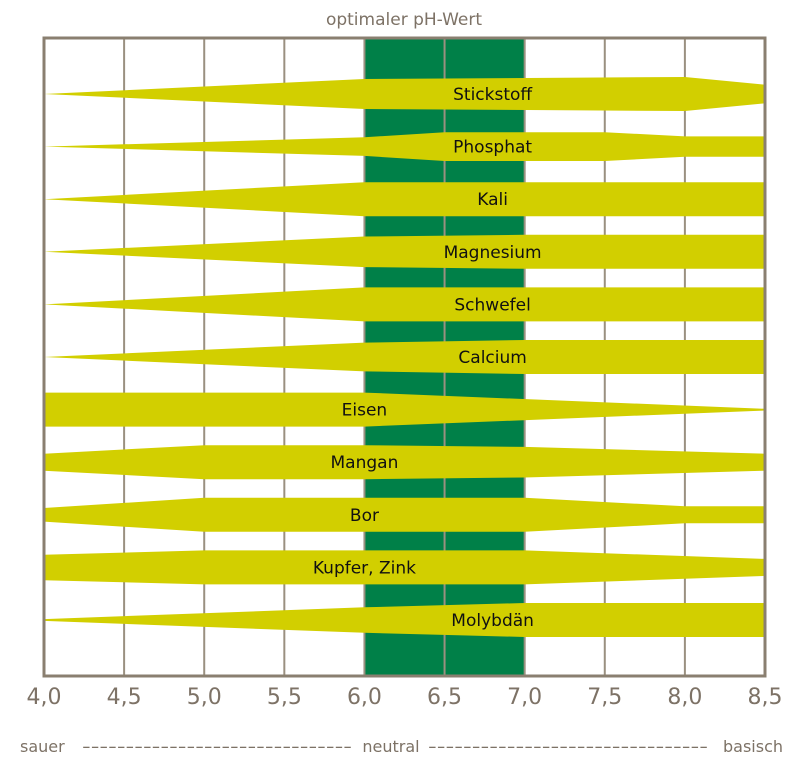 This screenshot has height=764, width=800. Describe the element at coordinates (365, 411) in the screenshot. I see `band-label: Eisen` at that location.